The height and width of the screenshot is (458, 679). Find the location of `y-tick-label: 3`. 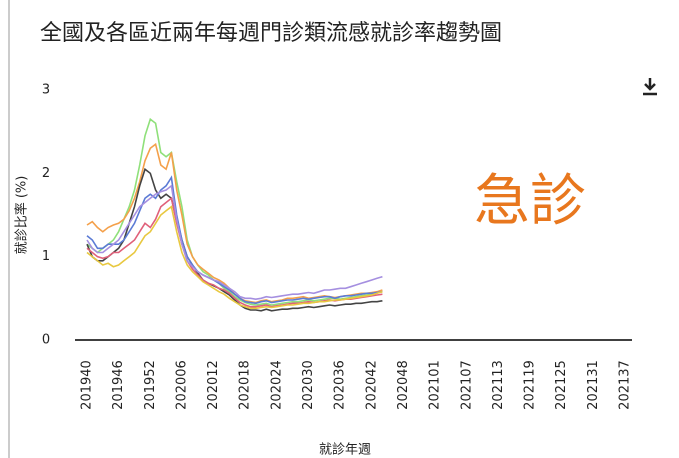

y-tick-label: 3 is located at coordinates (46, 90).